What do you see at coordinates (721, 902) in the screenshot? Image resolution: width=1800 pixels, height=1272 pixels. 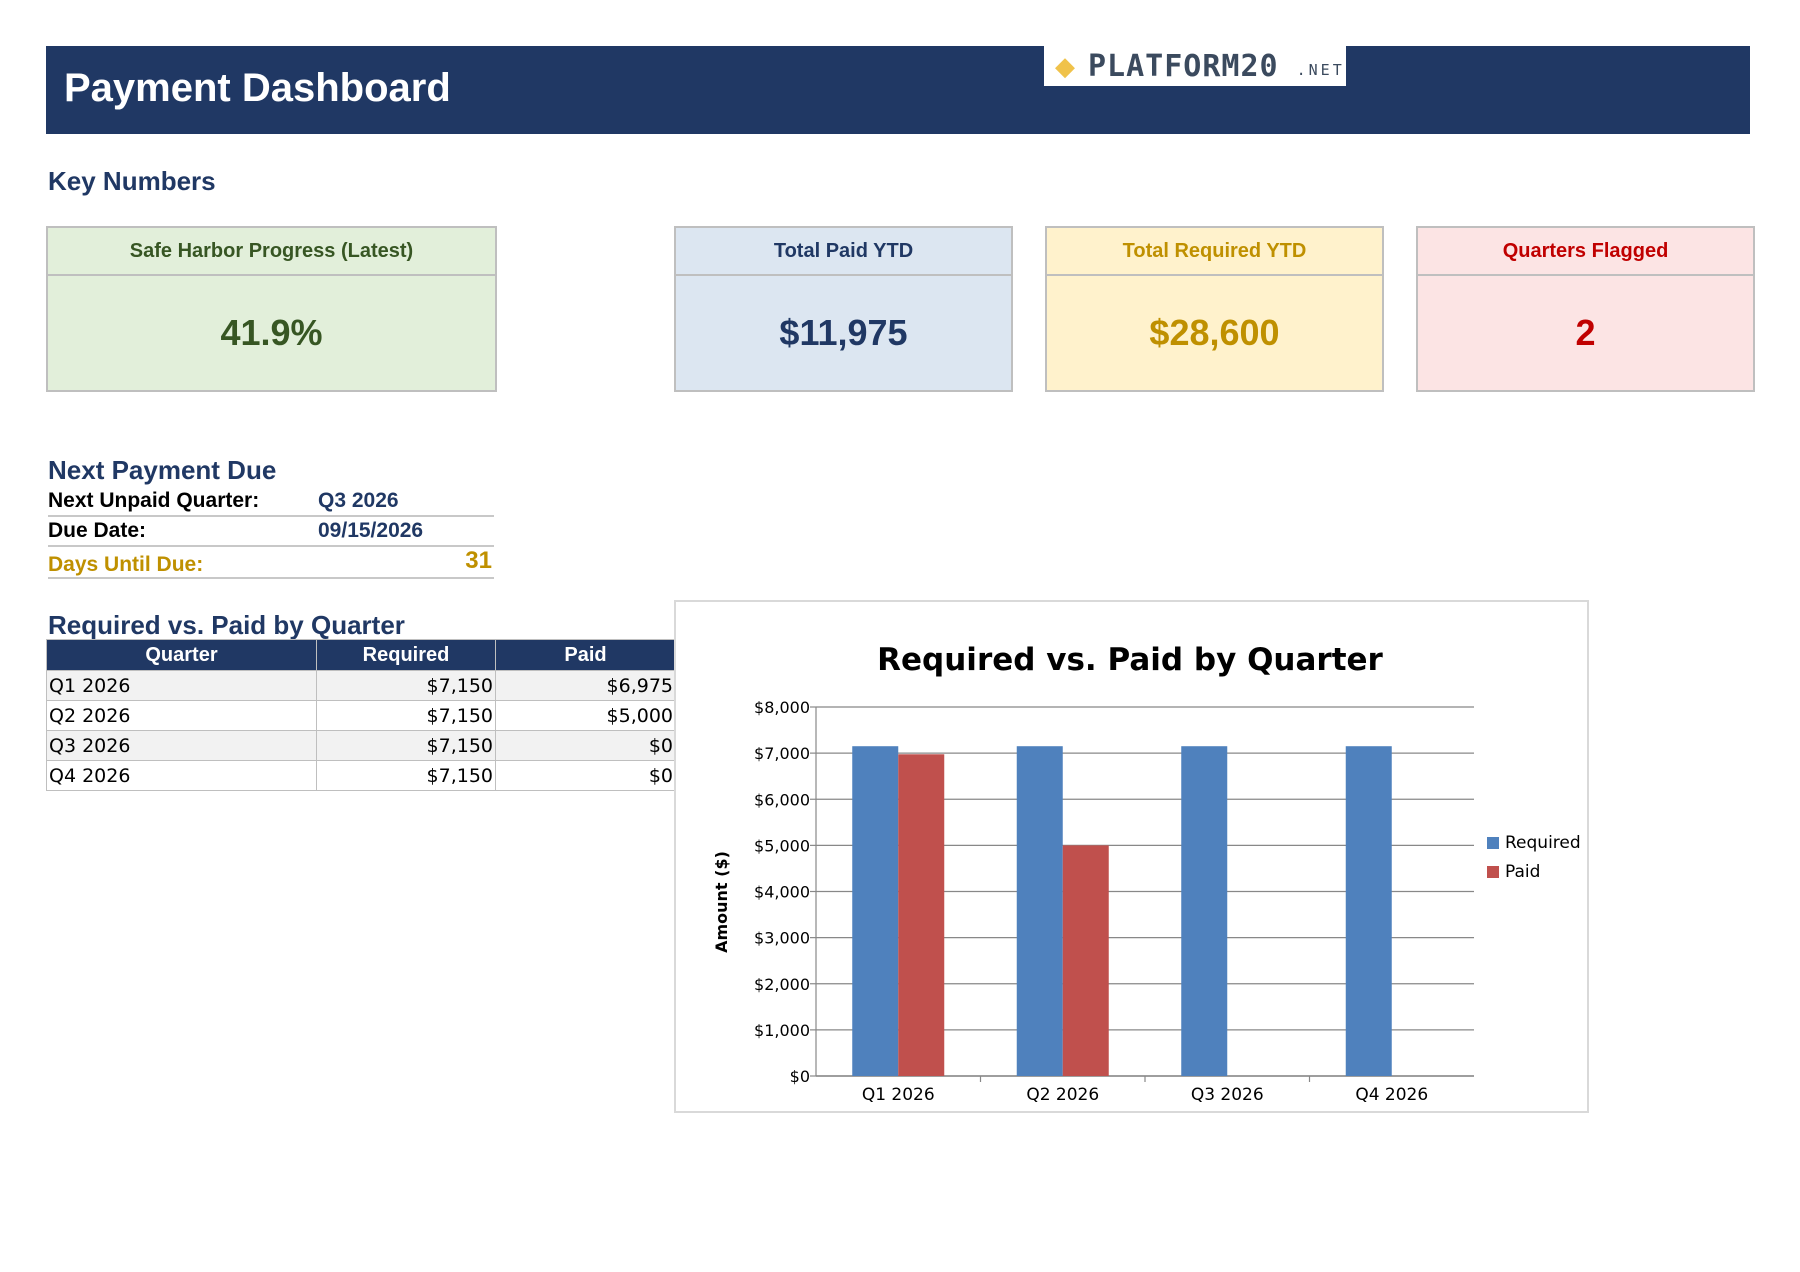 I see `y-axis-label: Amount ($)` at bounding box center [721, 902].